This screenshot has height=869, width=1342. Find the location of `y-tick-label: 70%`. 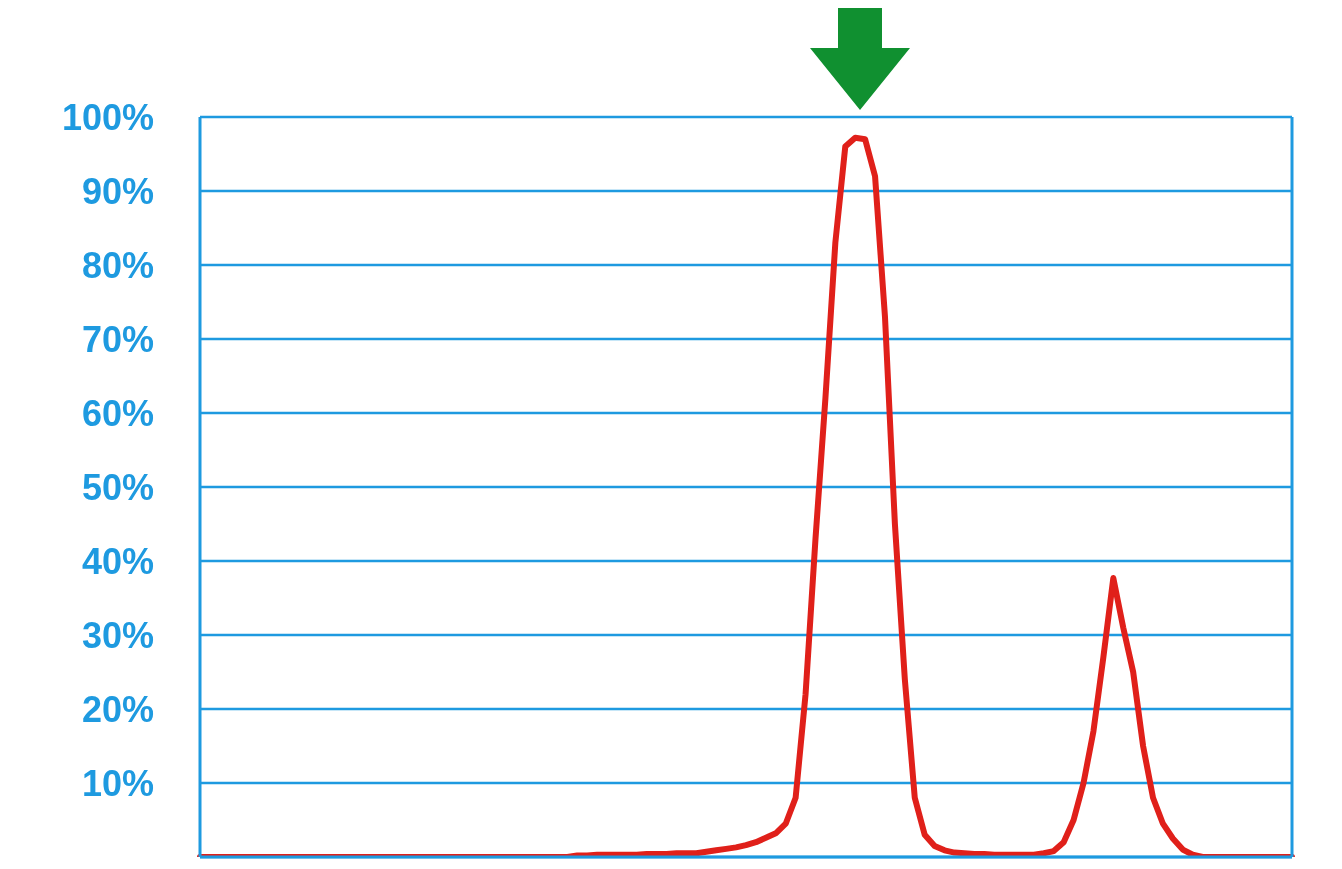

y-tick-label: 70% is located at coordinates (117, 339).